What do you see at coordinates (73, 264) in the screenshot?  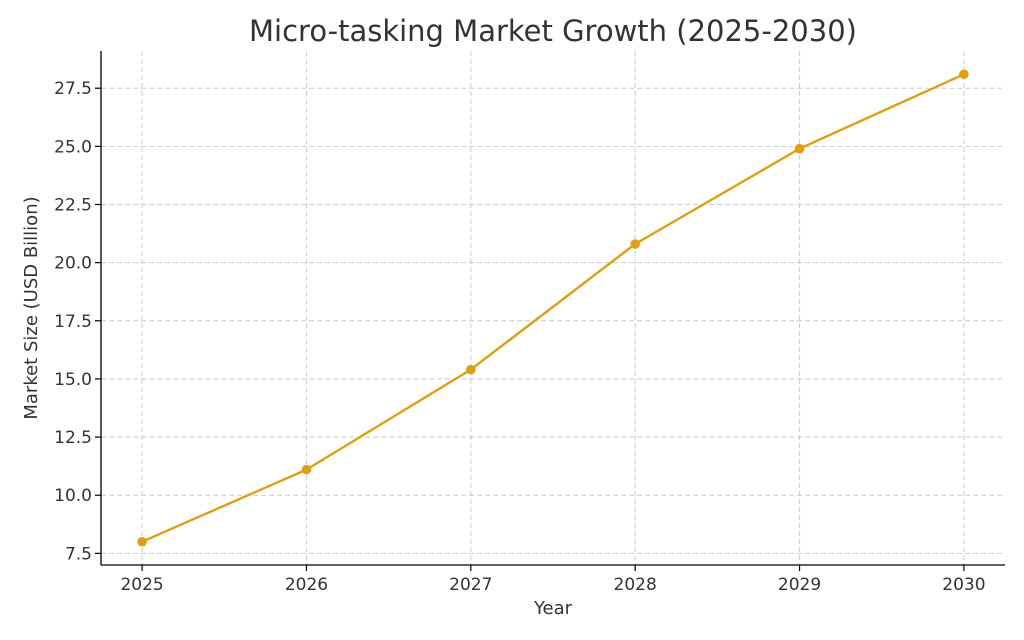 I see `y-tick-label: 20.0` at bounding box center [73, 264].